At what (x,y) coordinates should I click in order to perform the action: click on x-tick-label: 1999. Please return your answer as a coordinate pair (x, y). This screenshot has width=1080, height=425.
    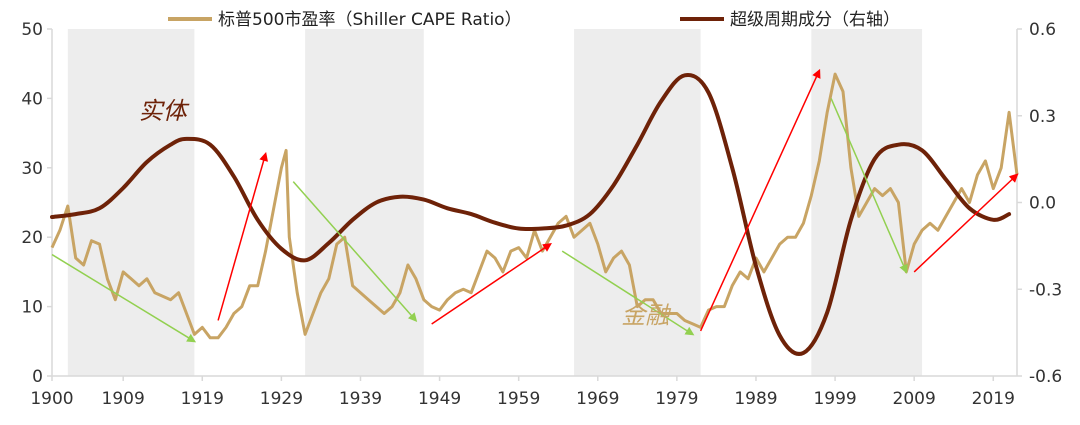
    Looking at the image, I should click on (834, 399).